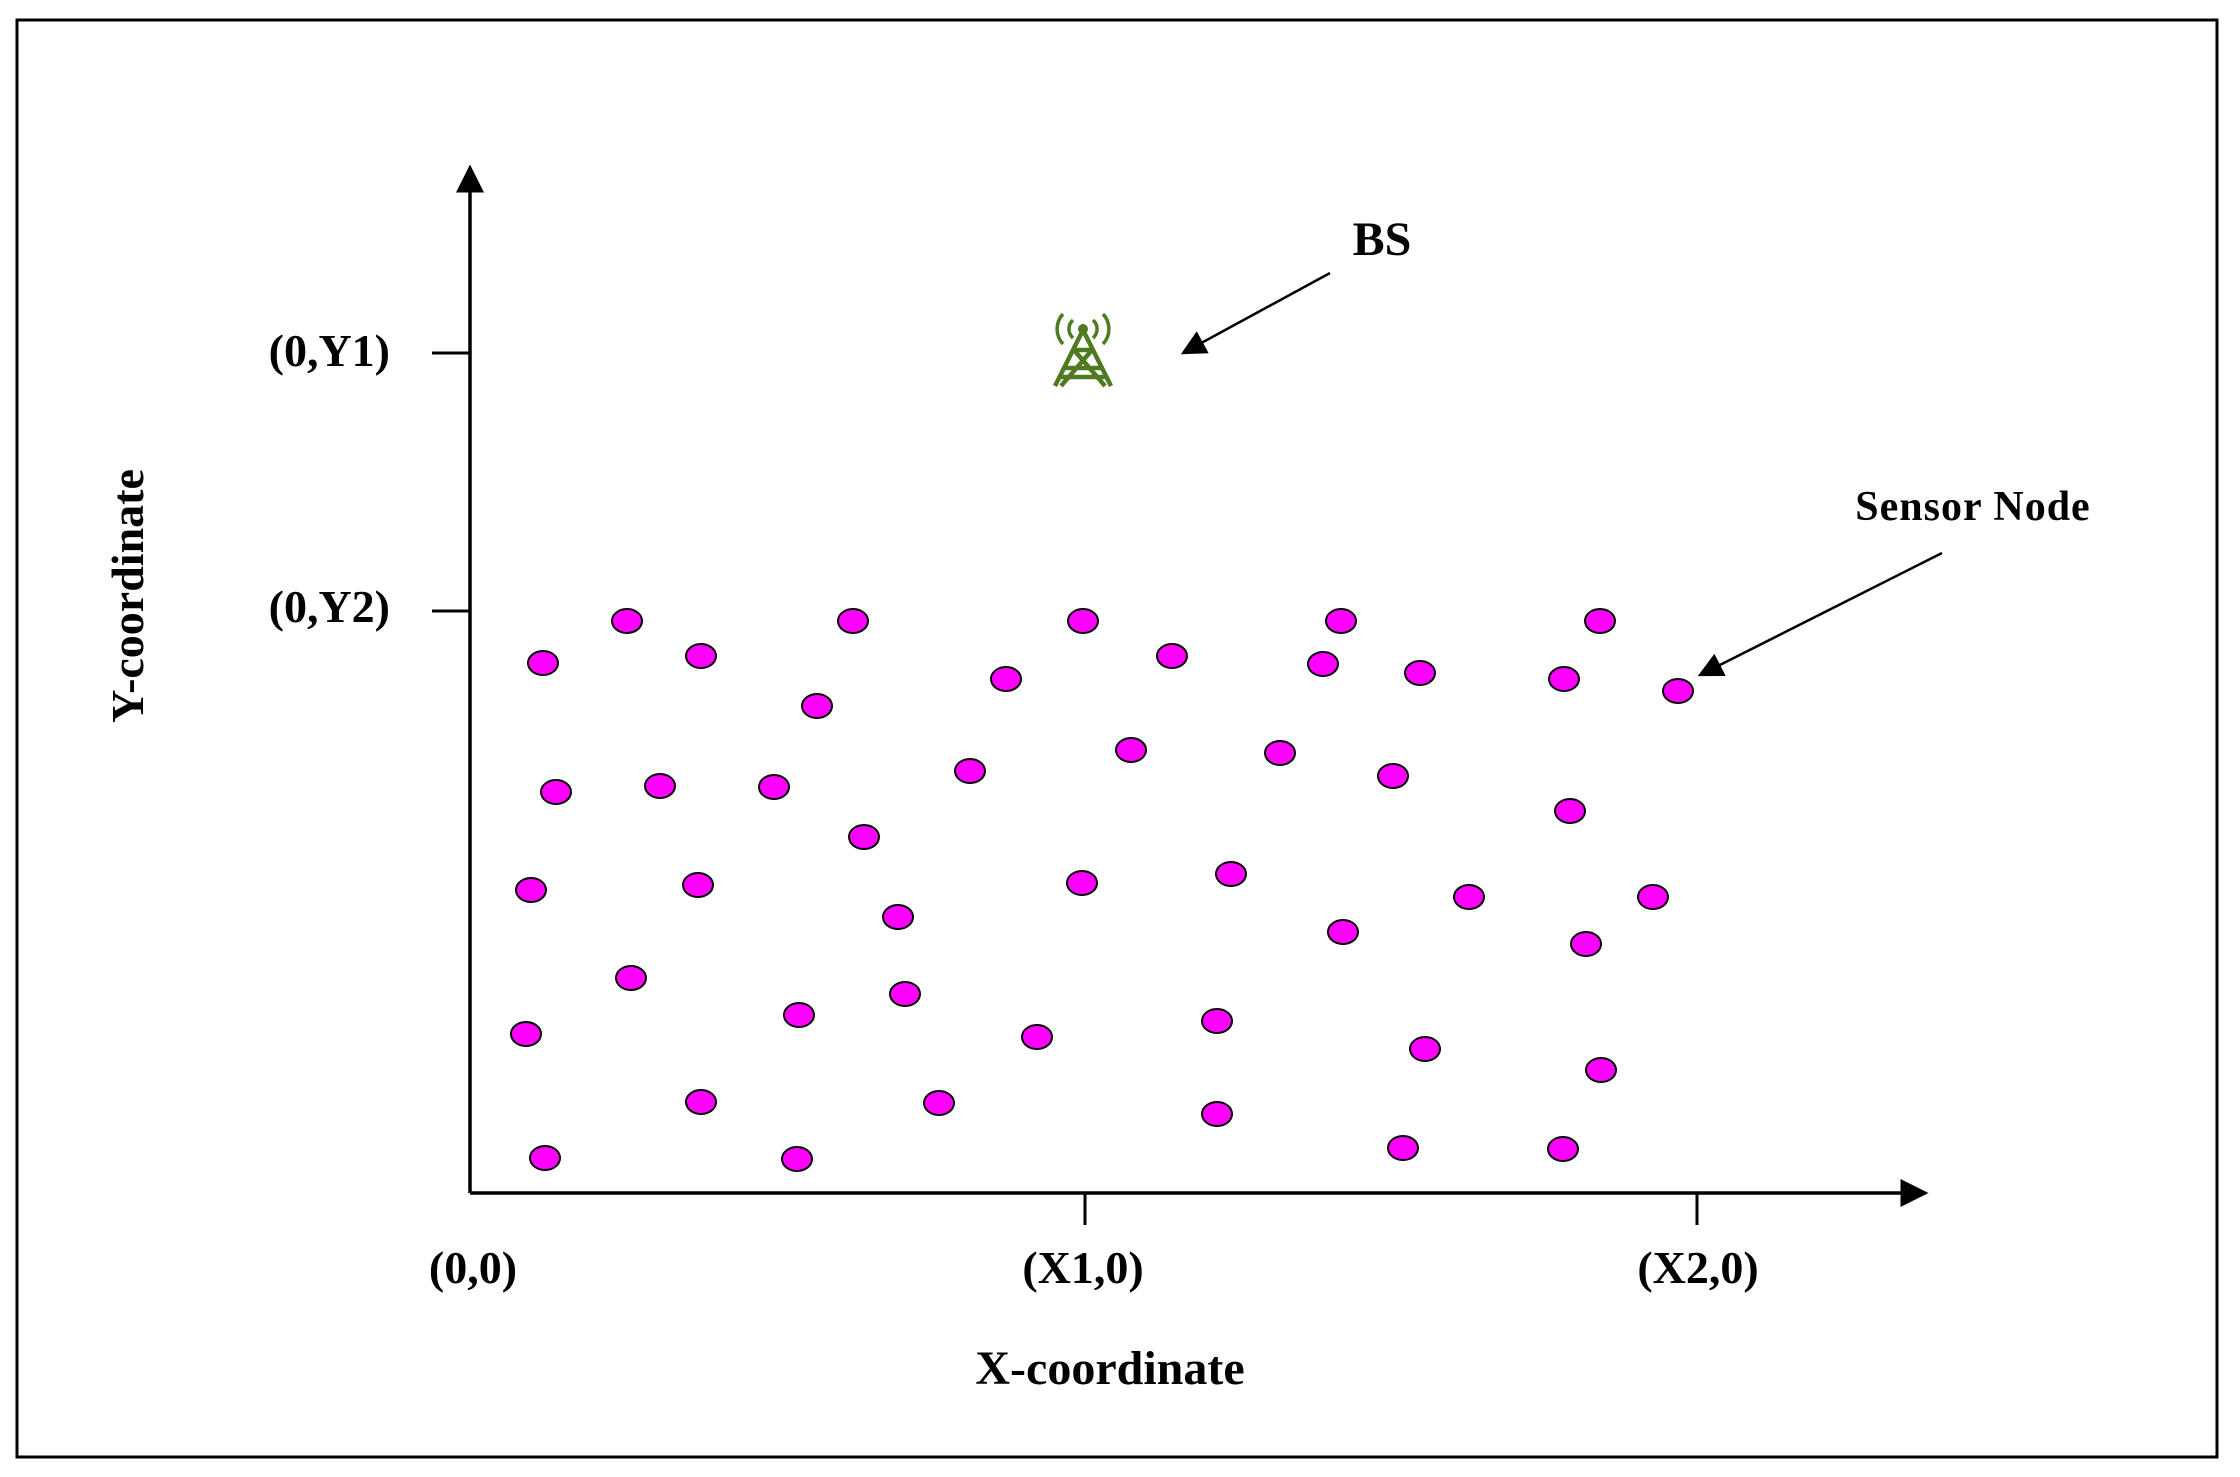 The image size is (2240, 1477). Describe the element at coordinates (1697, 1267) in the screenshot. I see `x-tick-label-x2: (X2,0)` at that location.